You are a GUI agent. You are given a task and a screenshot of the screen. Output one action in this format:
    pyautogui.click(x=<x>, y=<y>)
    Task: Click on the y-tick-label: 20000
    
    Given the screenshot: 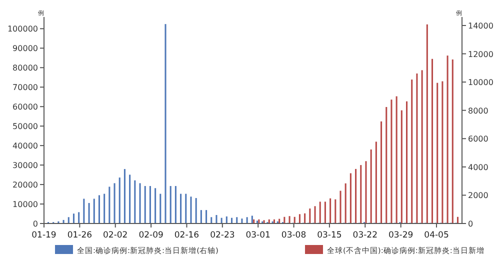 What is the action you would take?
    pyautogui.click(x=25, y=185)
    